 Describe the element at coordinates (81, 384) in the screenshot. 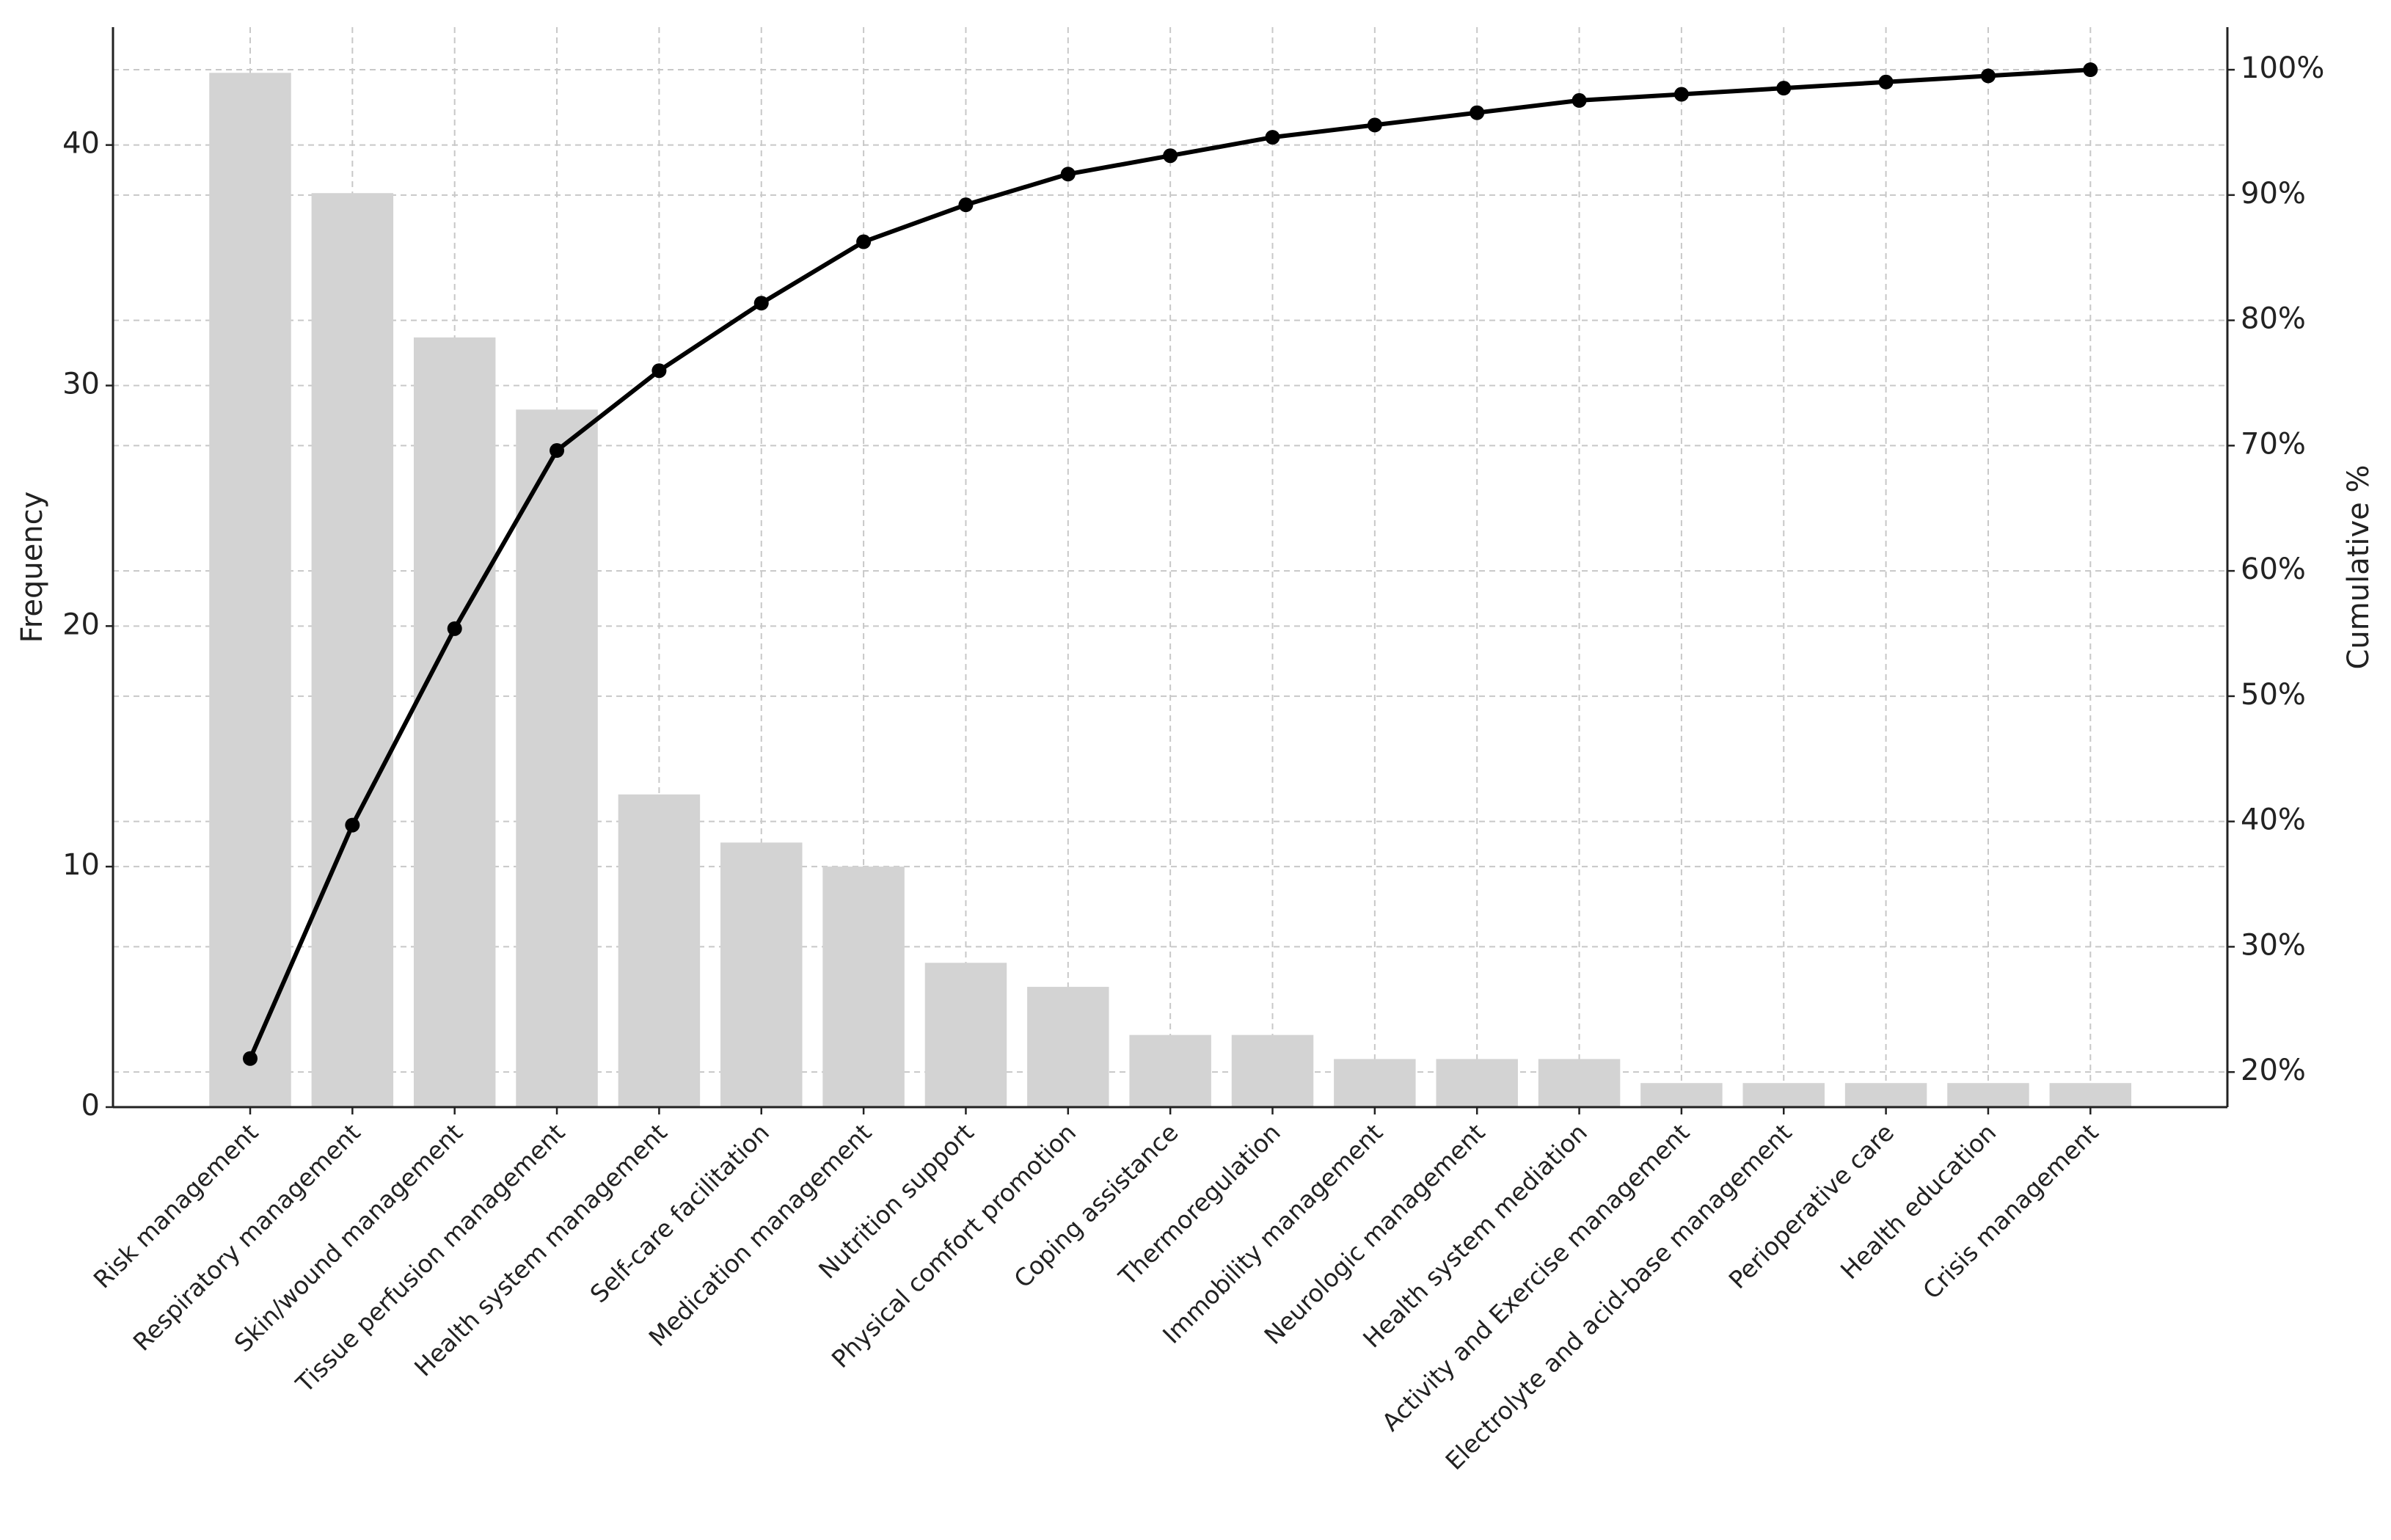

I see `y-tick-label: 30` at that location.